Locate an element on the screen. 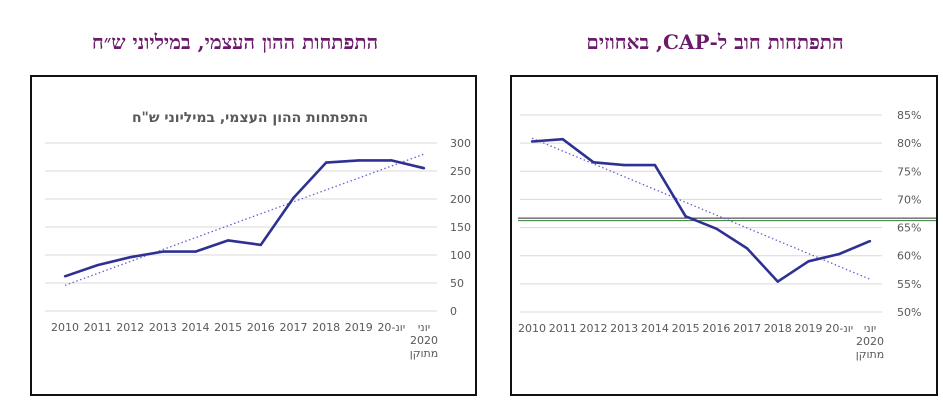 Image resolution: width=943 pixels, height=409 pixels. equity-x-tick-label: 2012 is located at coordinates (130, 327).